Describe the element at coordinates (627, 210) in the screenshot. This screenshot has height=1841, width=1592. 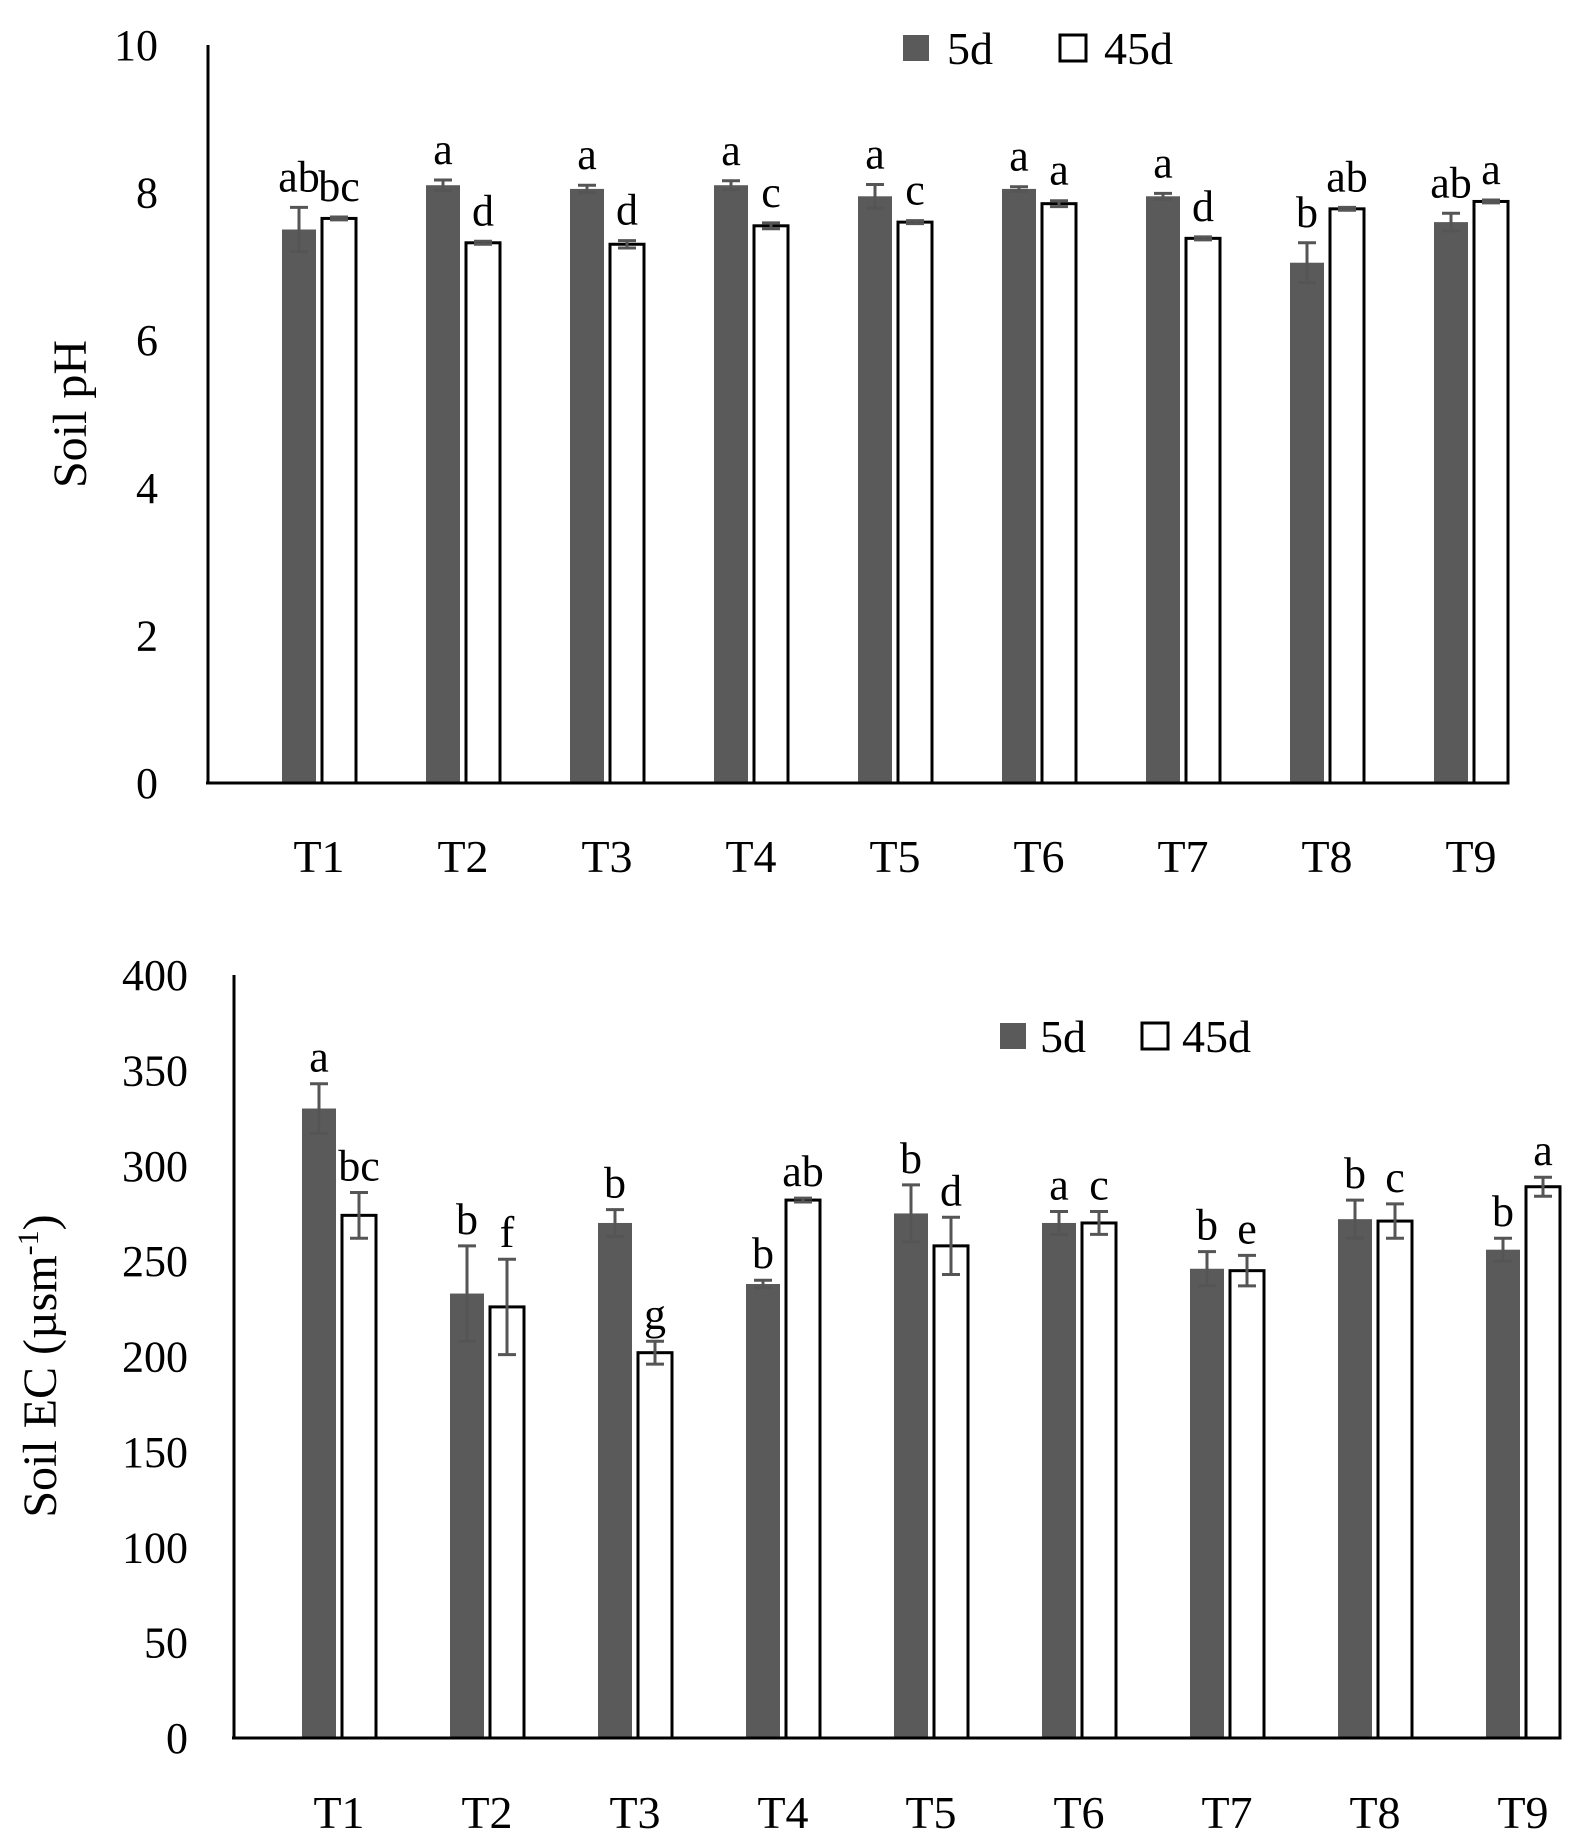
I see `sig-letter-45d-T3: d` at that location.